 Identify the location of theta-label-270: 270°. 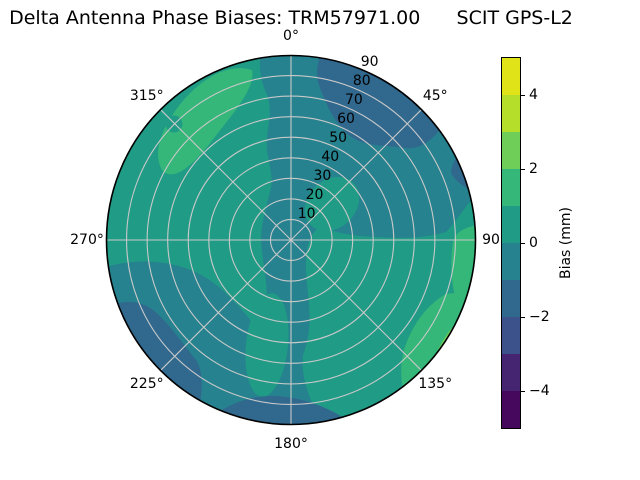
(87, 240).